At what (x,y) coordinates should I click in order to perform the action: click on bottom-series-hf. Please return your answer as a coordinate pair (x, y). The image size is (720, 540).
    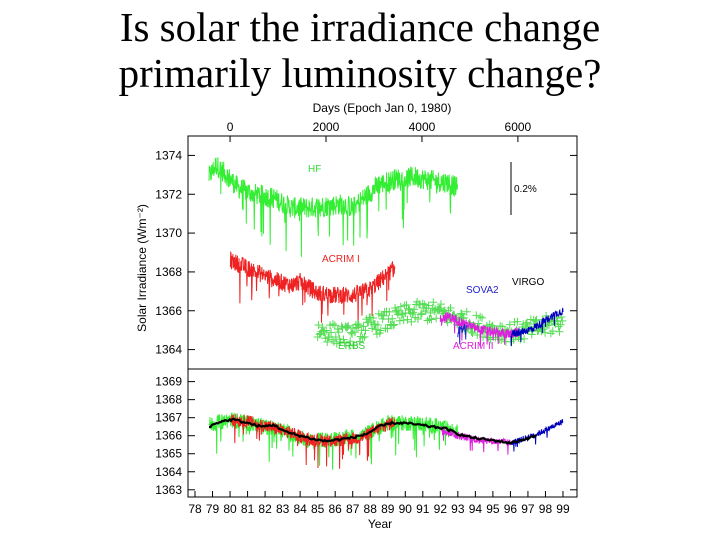
    Looking at the image, I should click on (333, 441).